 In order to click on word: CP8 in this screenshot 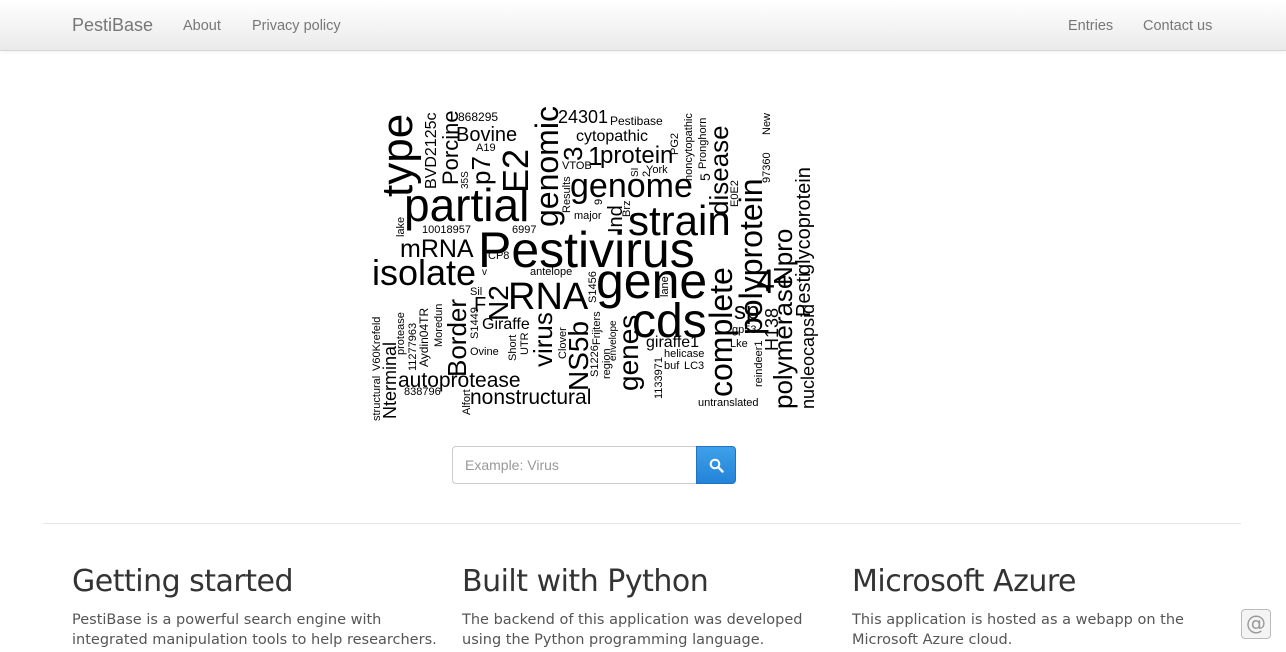, I will do `click(498, 256)`.